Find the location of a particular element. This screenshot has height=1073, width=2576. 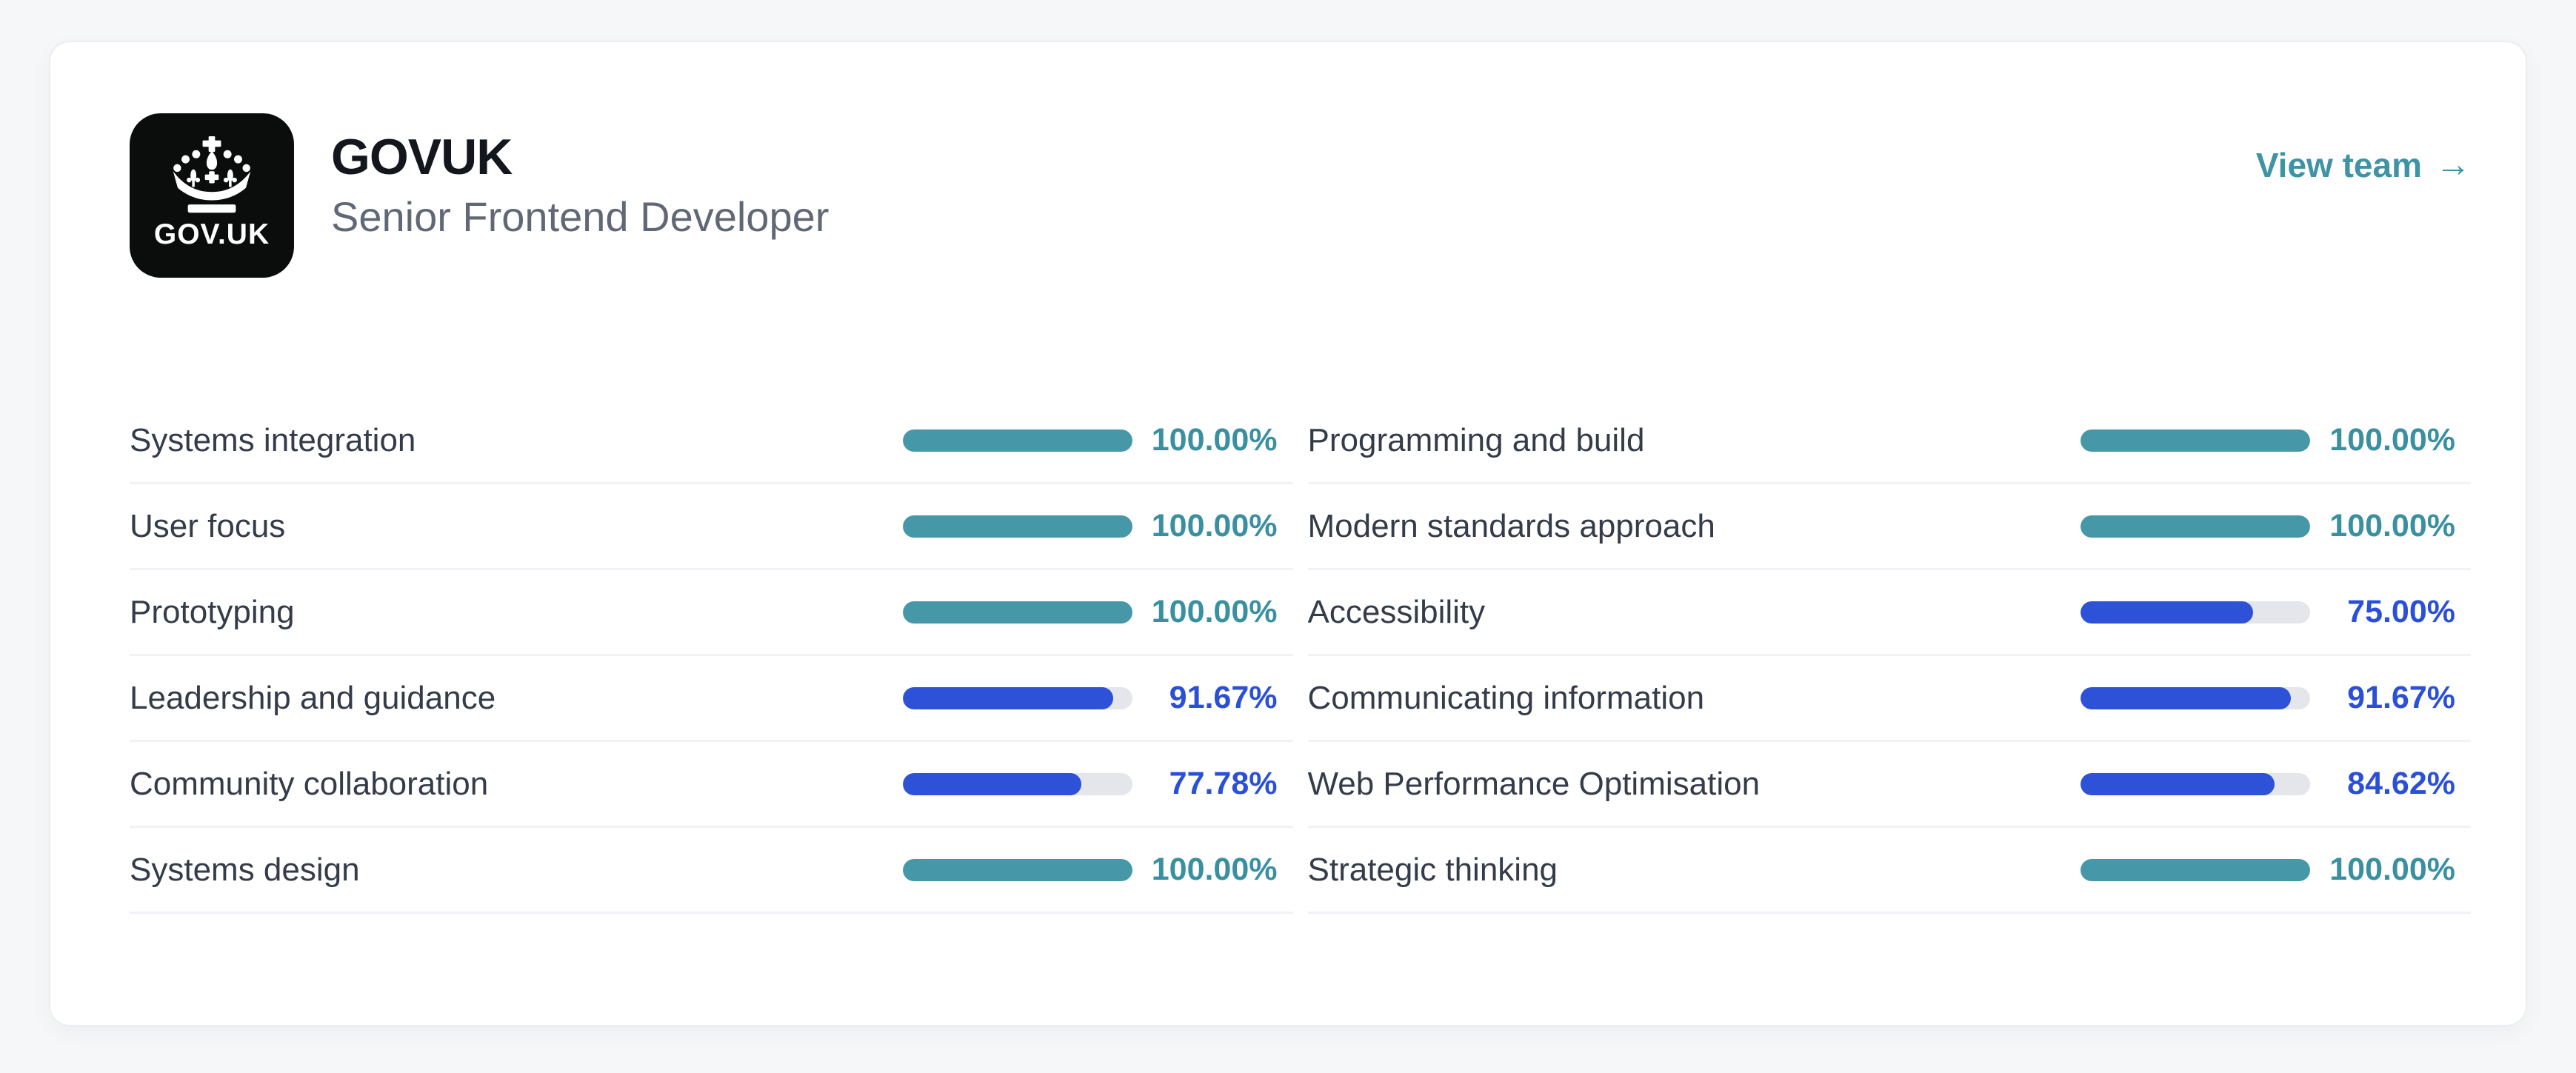

skill-label: Systems design is located at coordinates (245, 869).